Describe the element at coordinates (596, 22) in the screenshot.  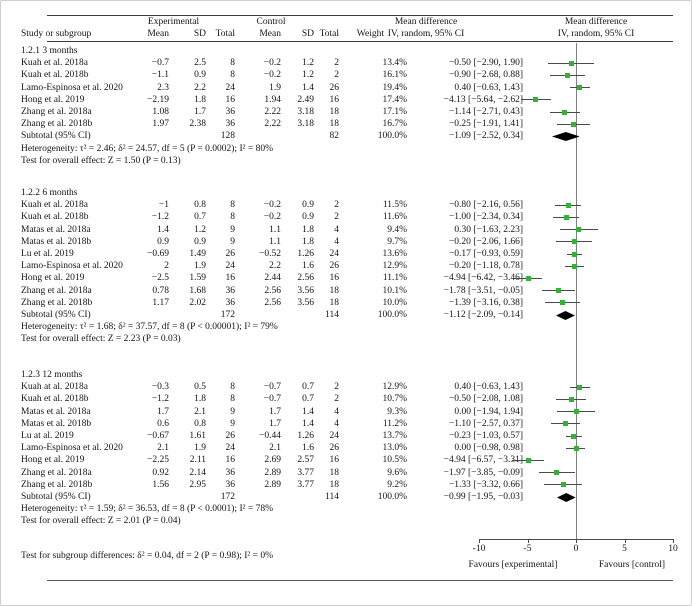
I see `mean-difference-plot-header: Mean difference` at that location.